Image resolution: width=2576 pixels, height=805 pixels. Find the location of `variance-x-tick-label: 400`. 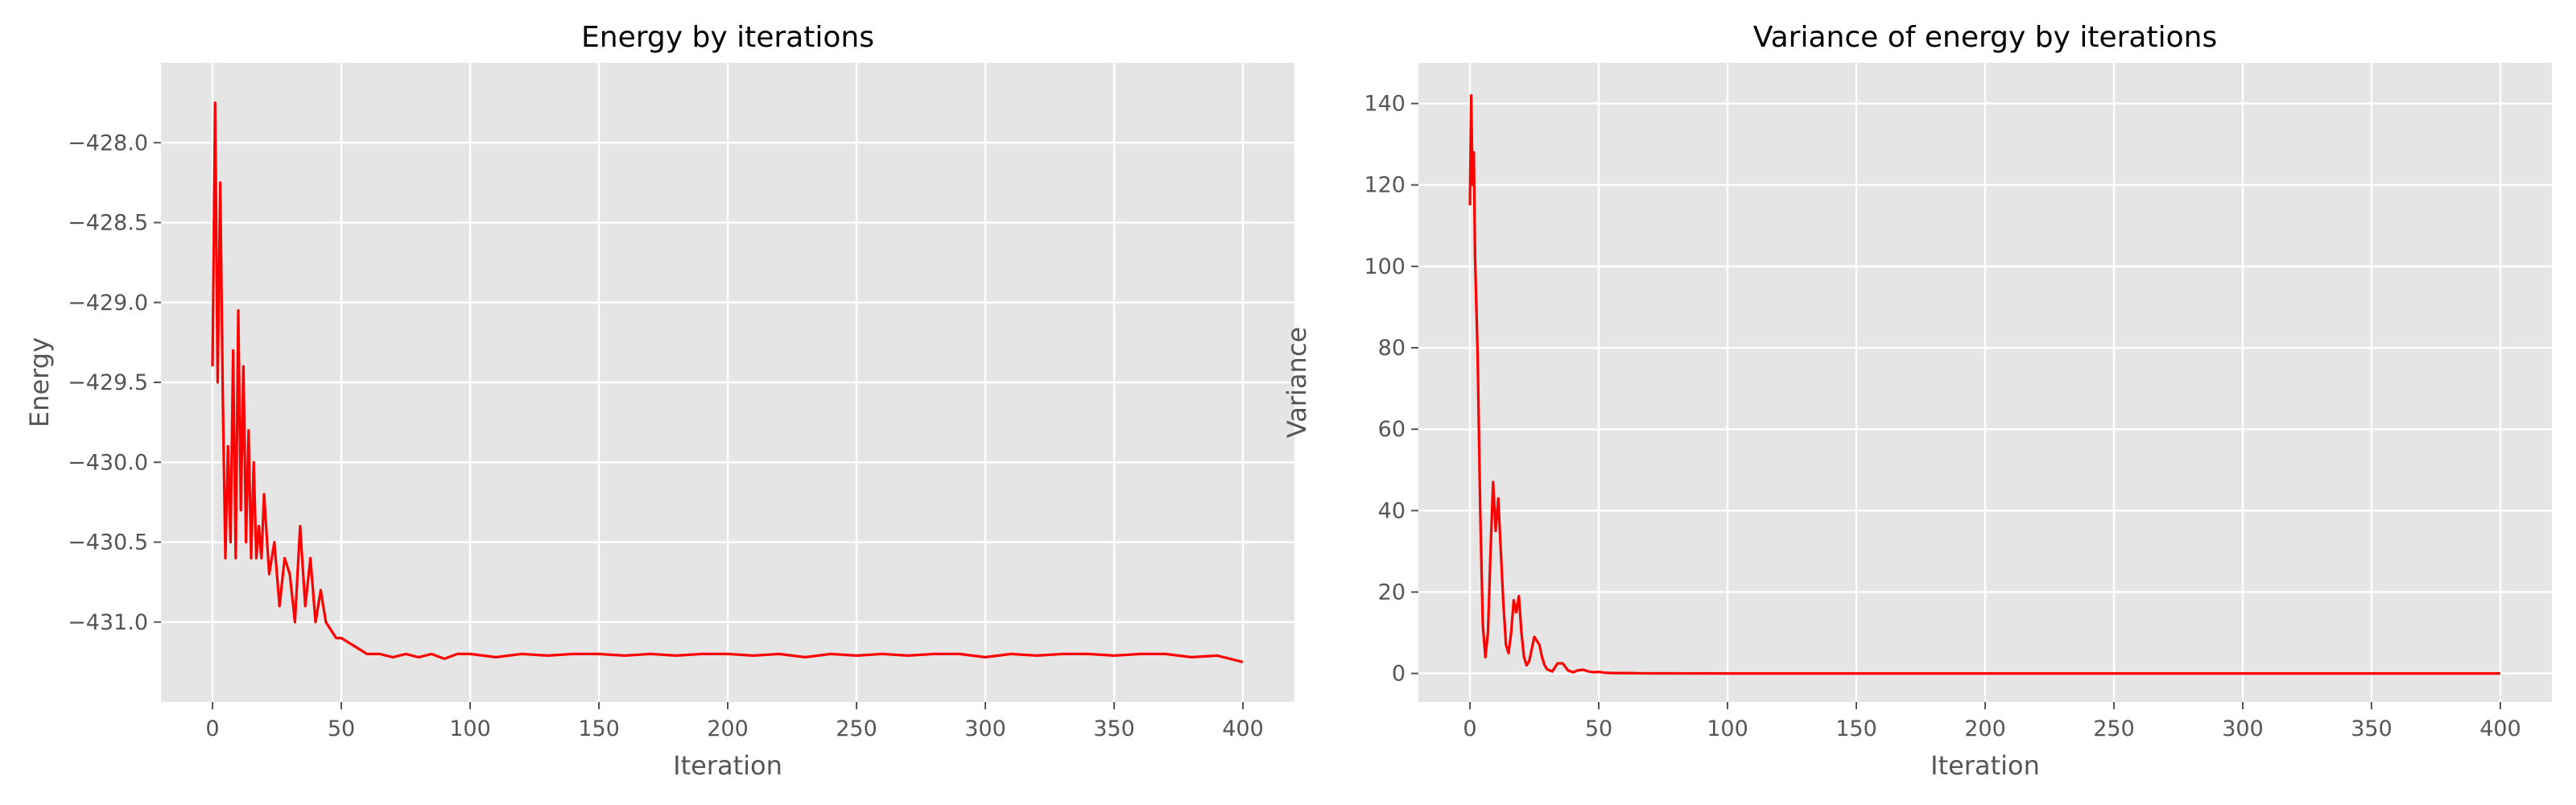

variance-x-tick-label: 400 is located at coordinates (2500, 728).